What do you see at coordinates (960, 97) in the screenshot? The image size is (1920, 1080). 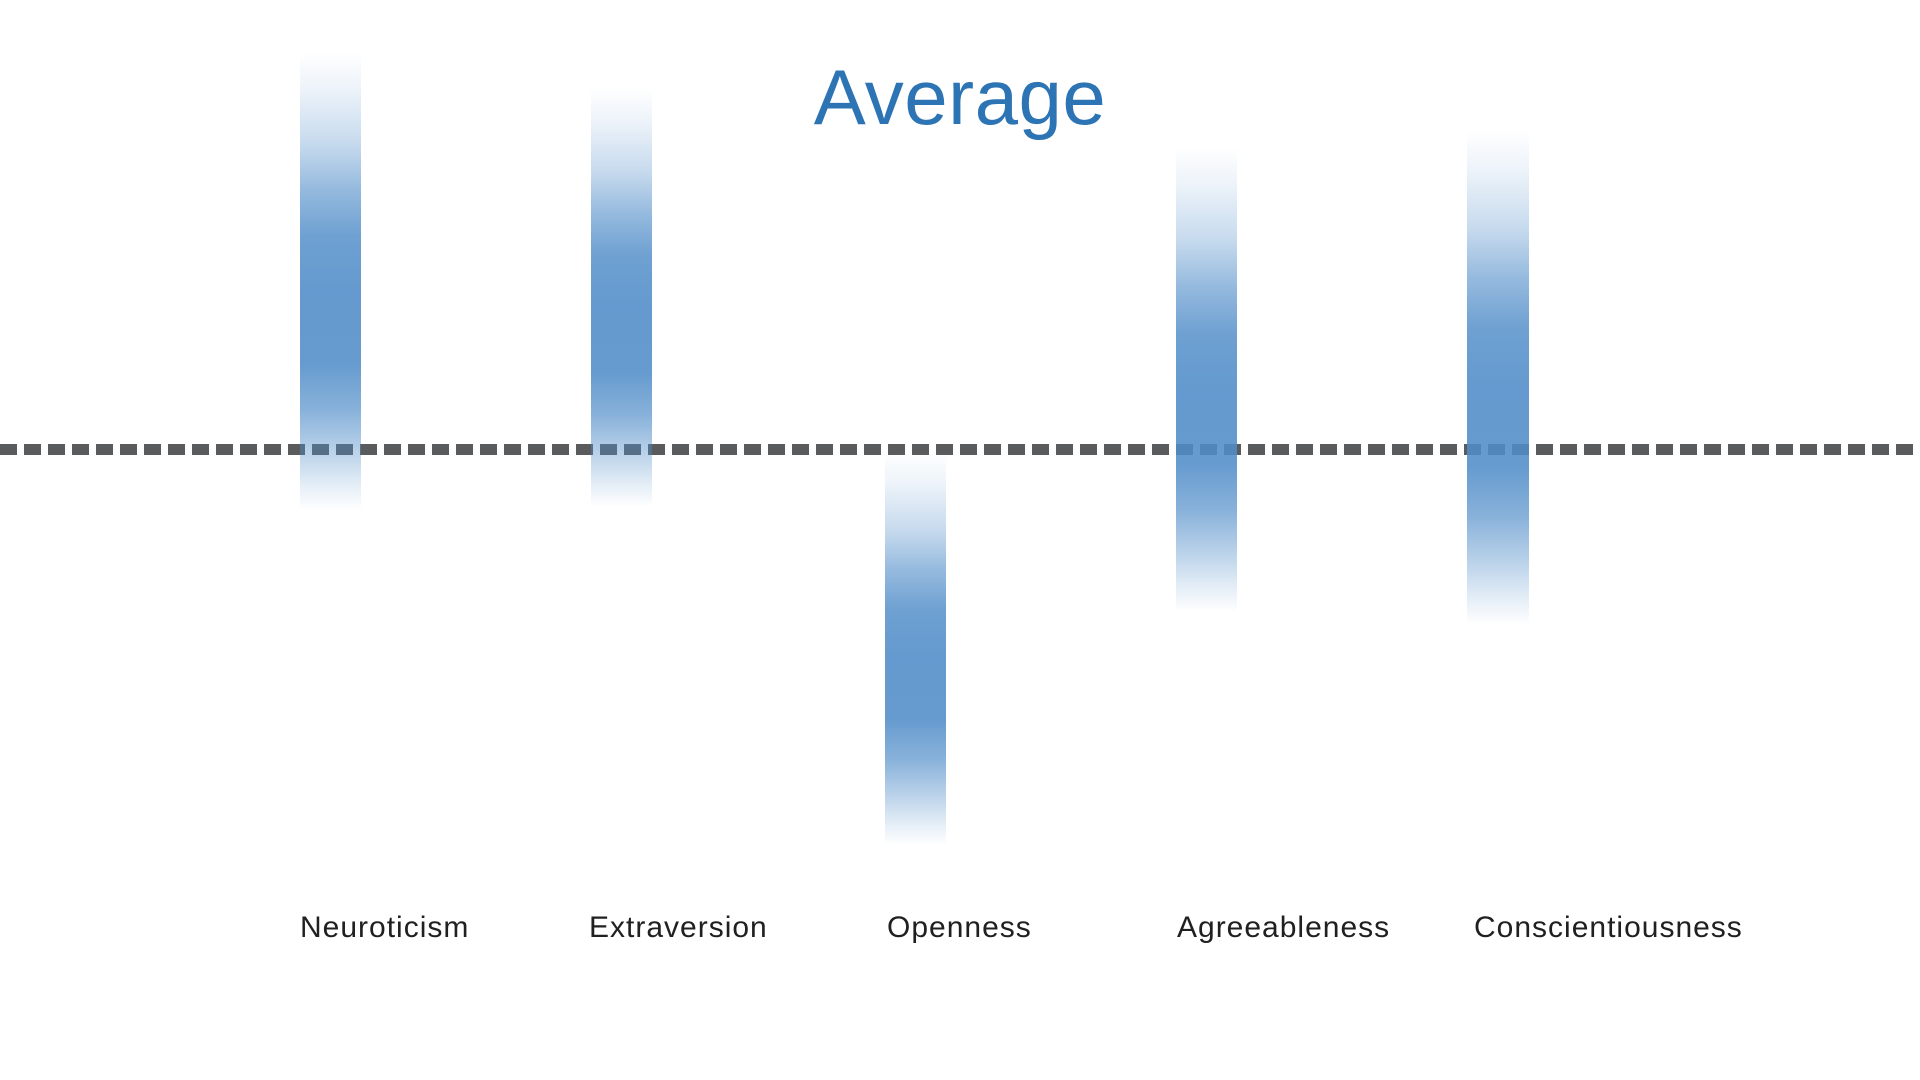 I see `chart-title: Average` at bounding box center [960, 97].